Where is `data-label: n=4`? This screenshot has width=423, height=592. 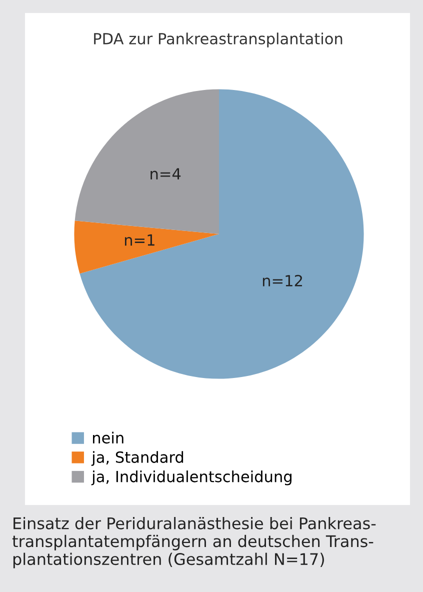
data-label: n=4 is located at coordinates (165, 174).